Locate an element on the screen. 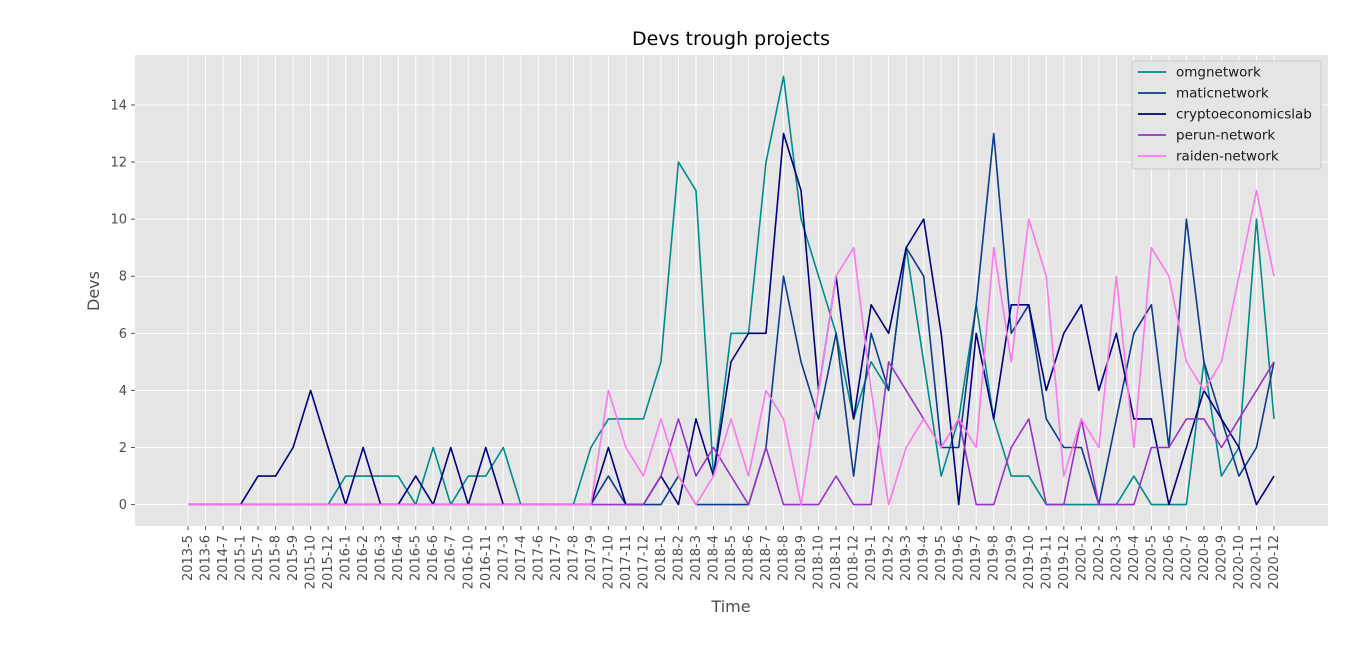 The image size is (1360, 671). x-tick-label: 2016-5 is located at coordinates (416, 558).